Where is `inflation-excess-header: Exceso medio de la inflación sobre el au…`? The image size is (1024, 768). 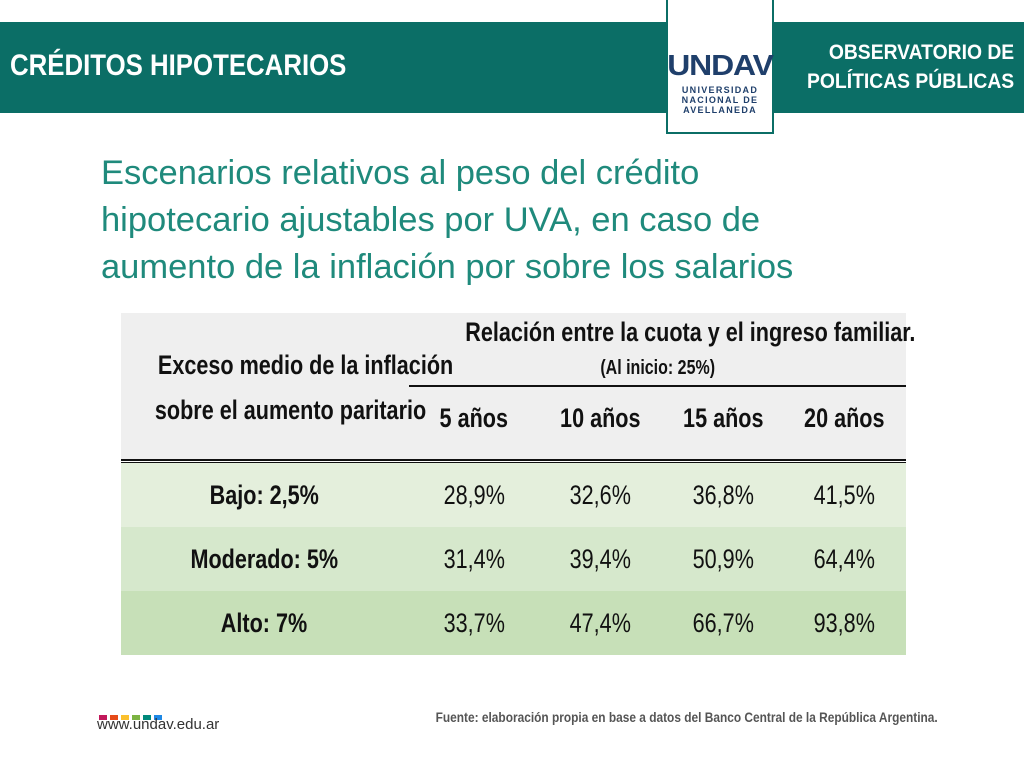
inflation-excess-header: Exceso medio de la inflación sobre el au… is located at coordinates (287, 388).